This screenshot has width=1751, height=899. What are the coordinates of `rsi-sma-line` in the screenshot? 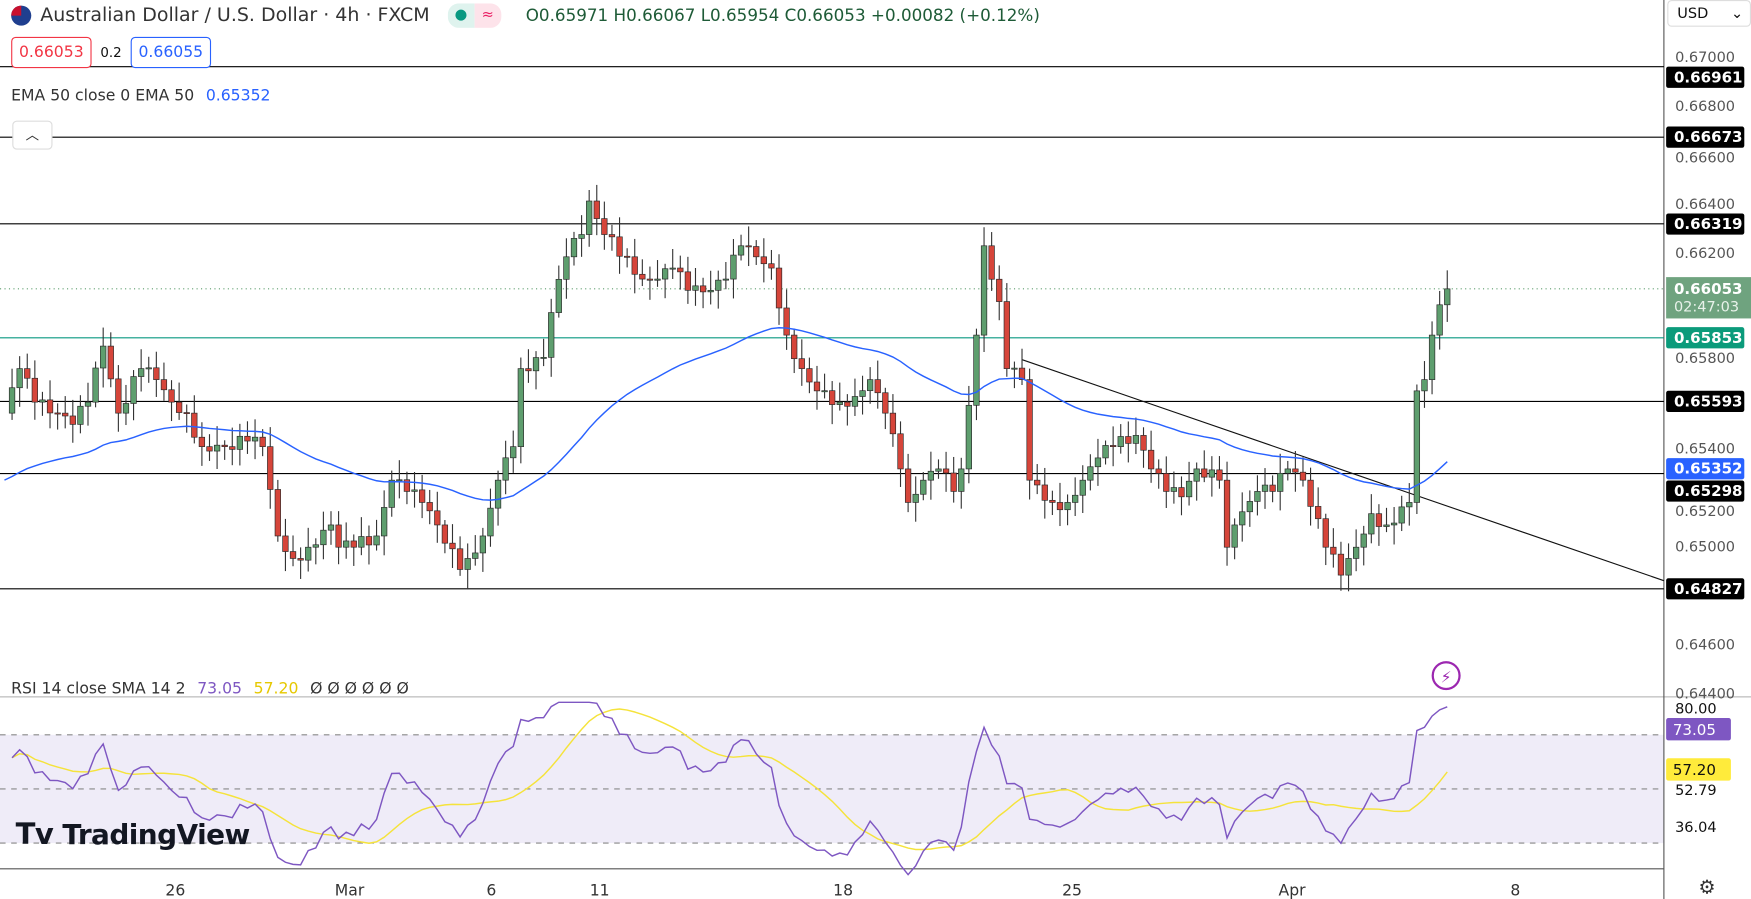 It's located at (729, 779).